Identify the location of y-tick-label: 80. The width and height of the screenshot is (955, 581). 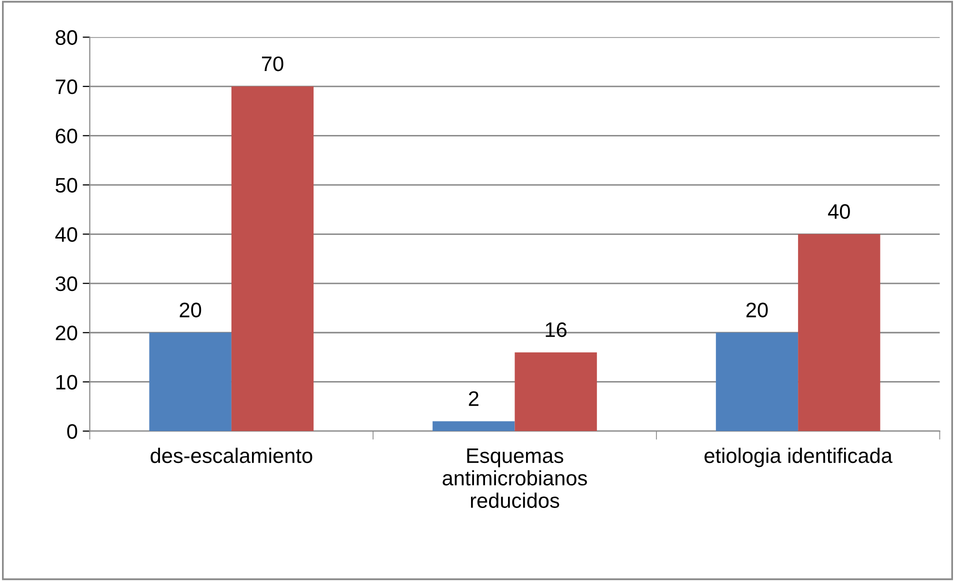
(67, 37).